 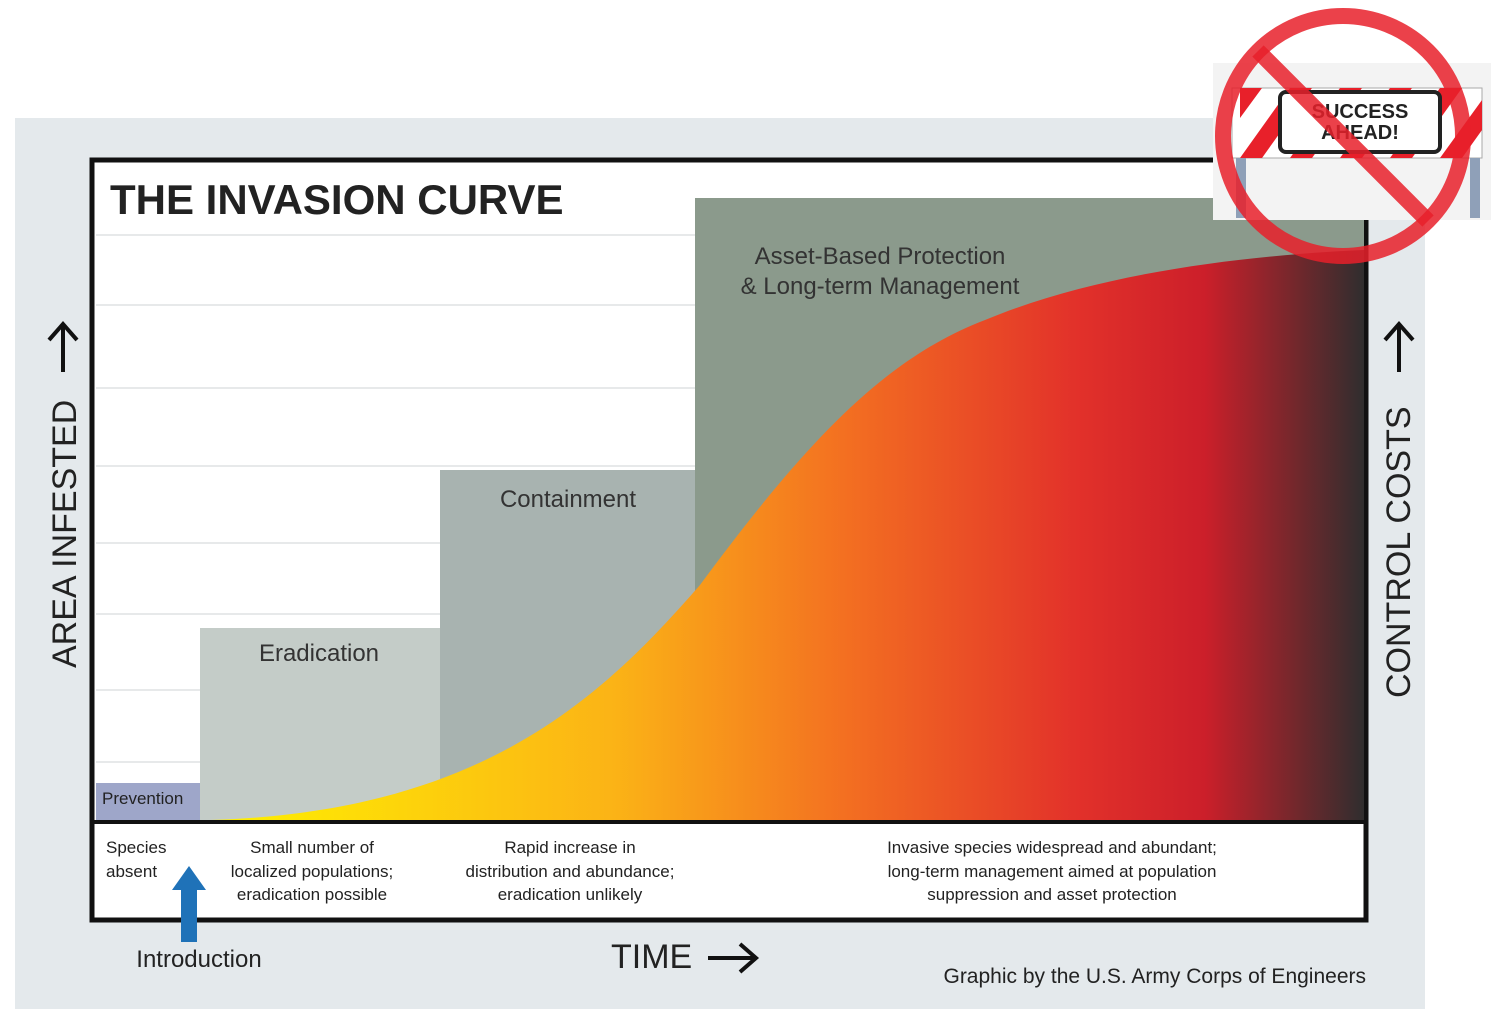 I want to click on x-arrow, so click(x=734, y=958).